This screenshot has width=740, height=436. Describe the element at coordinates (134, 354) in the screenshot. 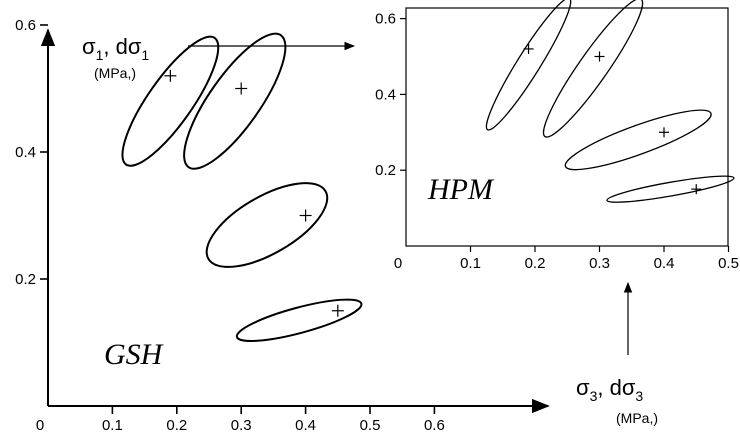

I see `main-annotation: GSH` at that location.